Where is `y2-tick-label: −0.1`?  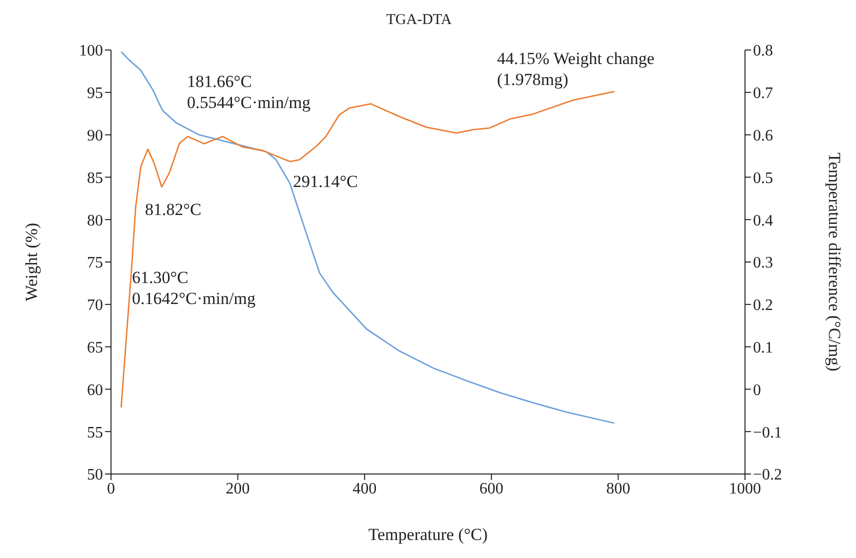
y2-tick-label: −0.1 is located at coordinates (767, 433).